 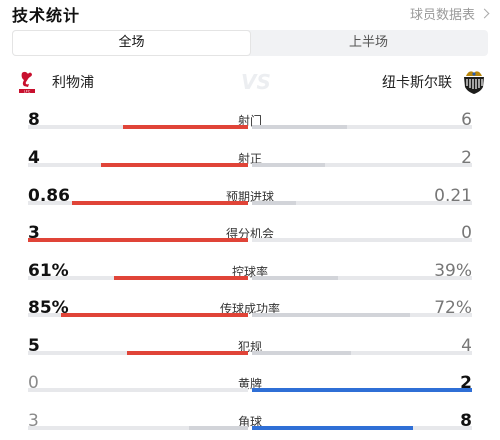 I want to click on vs-badge: VS, so click(x=256, y=82).